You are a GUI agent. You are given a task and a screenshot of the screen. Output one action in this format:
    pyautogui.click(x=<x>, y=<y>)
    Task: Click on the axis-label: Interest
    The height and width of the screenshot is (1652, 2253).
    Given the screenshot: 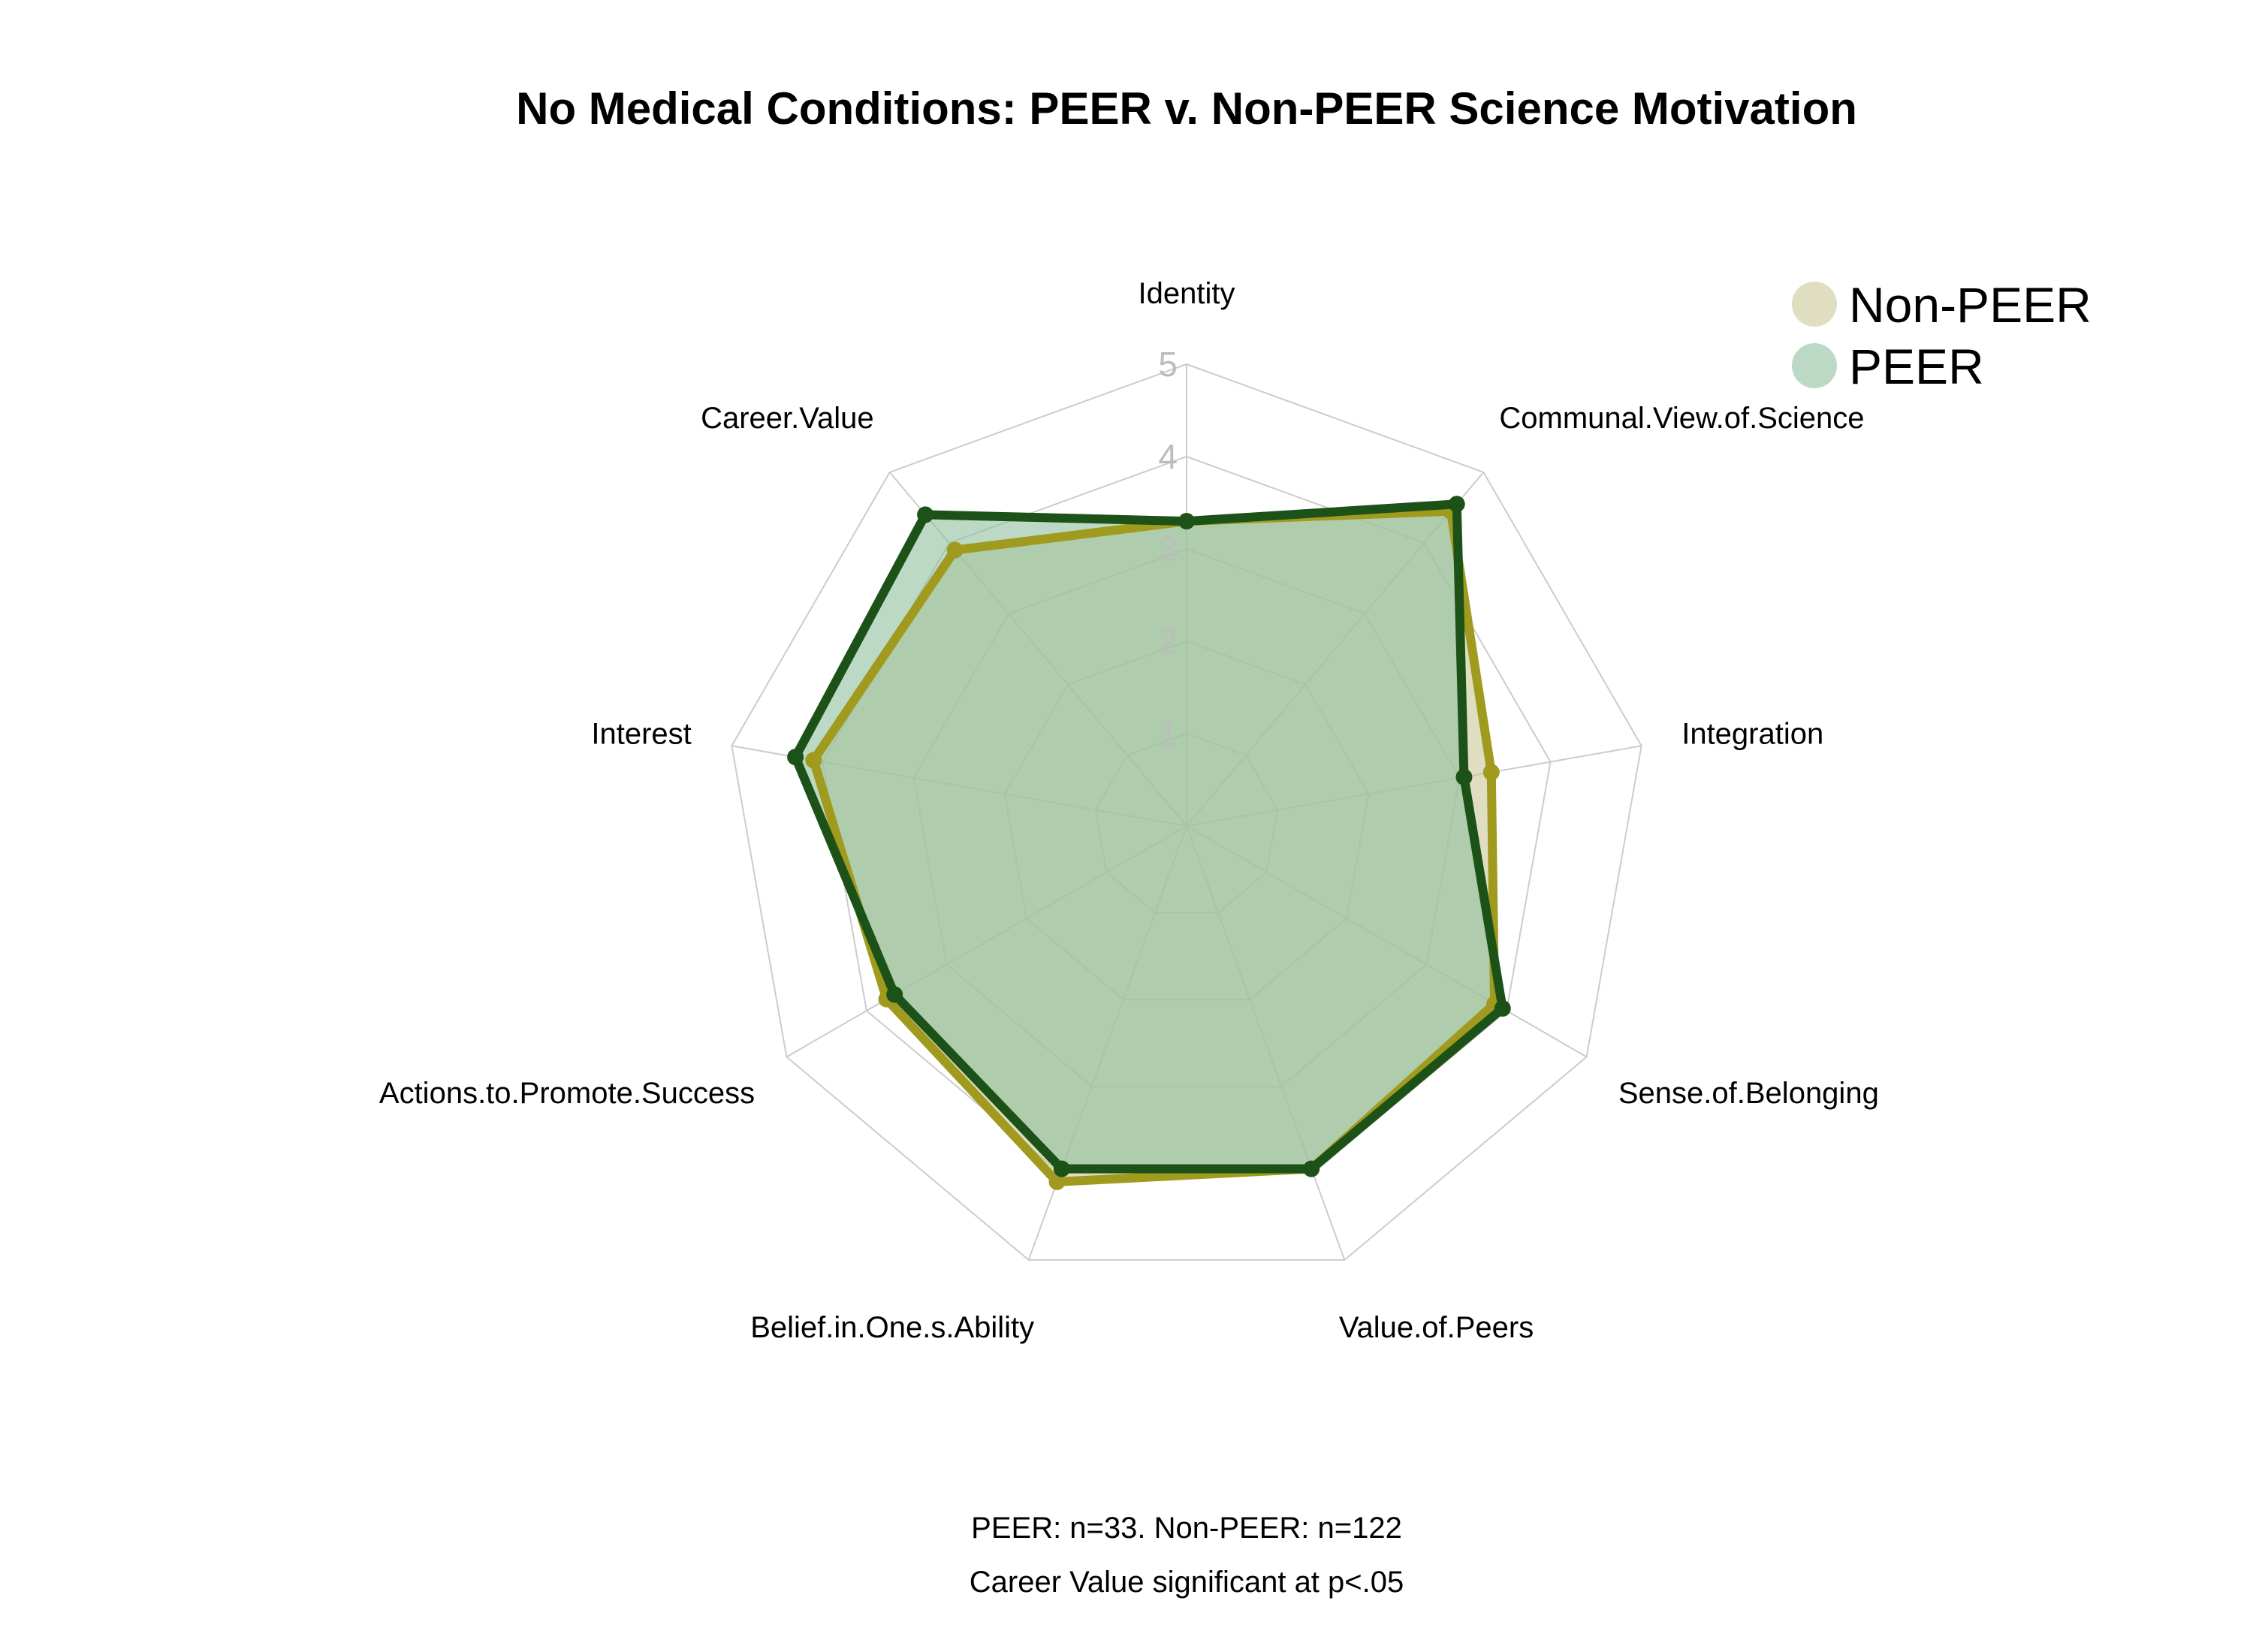 What is the action you would take?
    pyautogui.click(x=641, y=734)
    